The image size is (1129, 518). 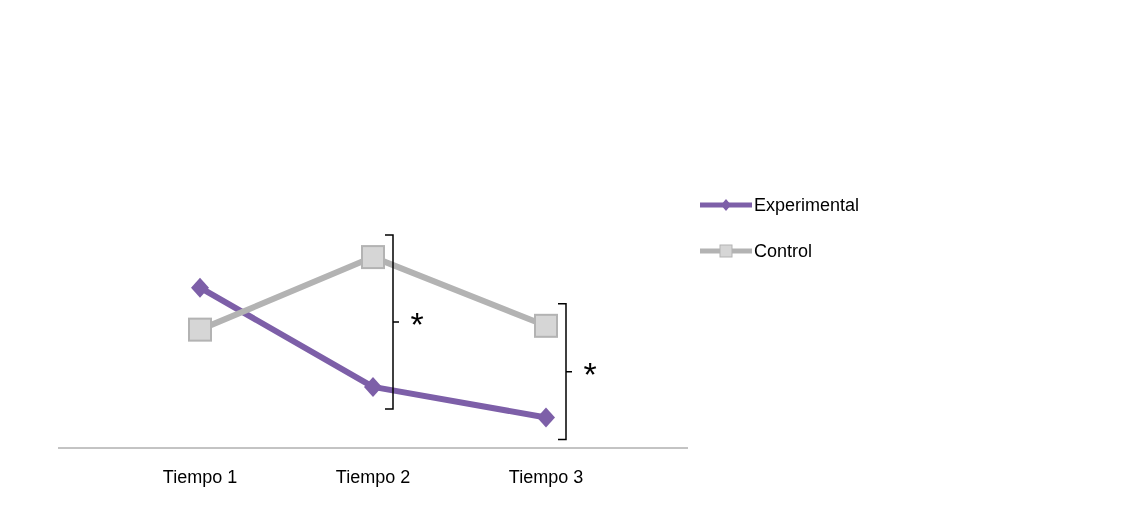 I want to click on x-tick-label: Tiempo 1, so click(x=200, y=476).